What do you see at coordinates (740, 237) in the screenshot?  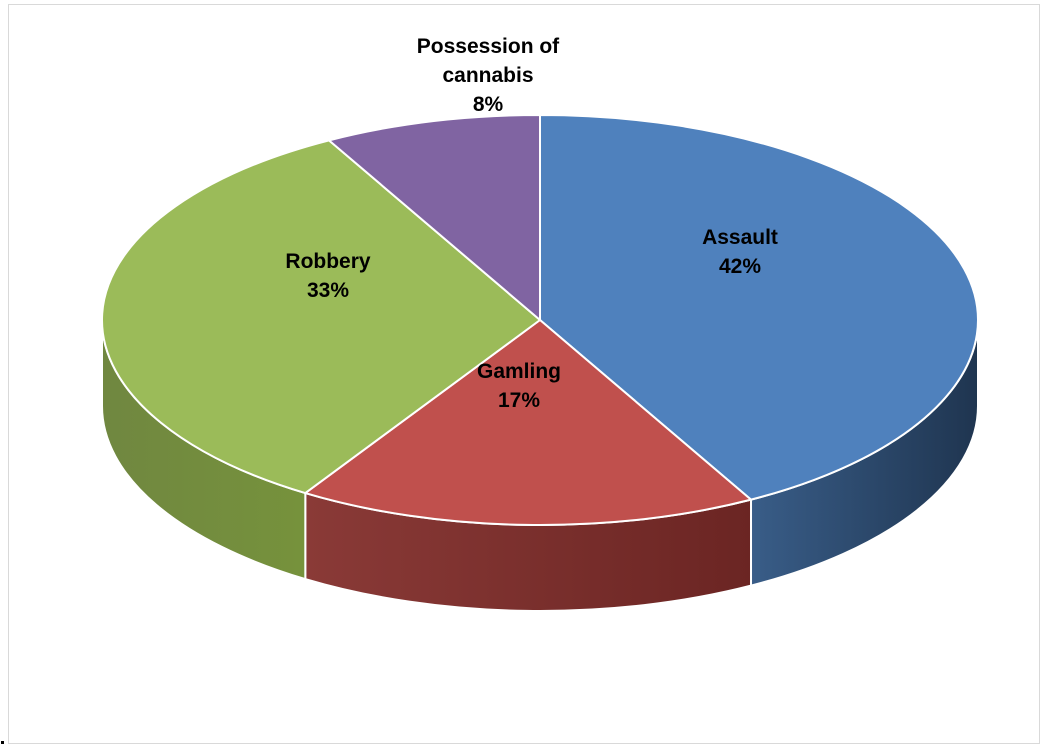 I see `data-label-category: Assault` at bounding box center [740, 237].